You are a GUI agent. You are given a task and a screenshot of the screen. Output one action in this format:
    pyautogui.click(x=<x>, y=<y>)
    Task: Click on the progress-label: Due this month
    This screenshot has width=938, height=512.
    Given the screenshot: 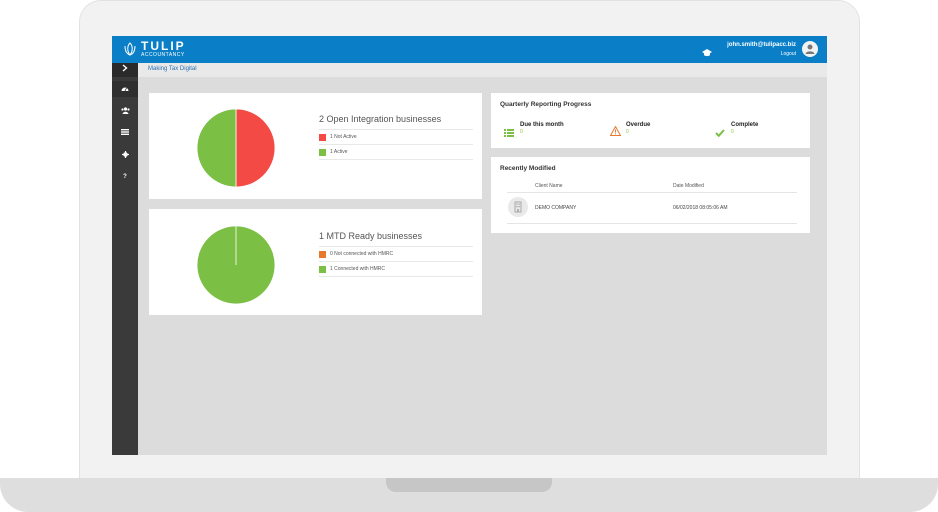 What is the action you would take?
    pyautogui.click(x=542, y=125)
    